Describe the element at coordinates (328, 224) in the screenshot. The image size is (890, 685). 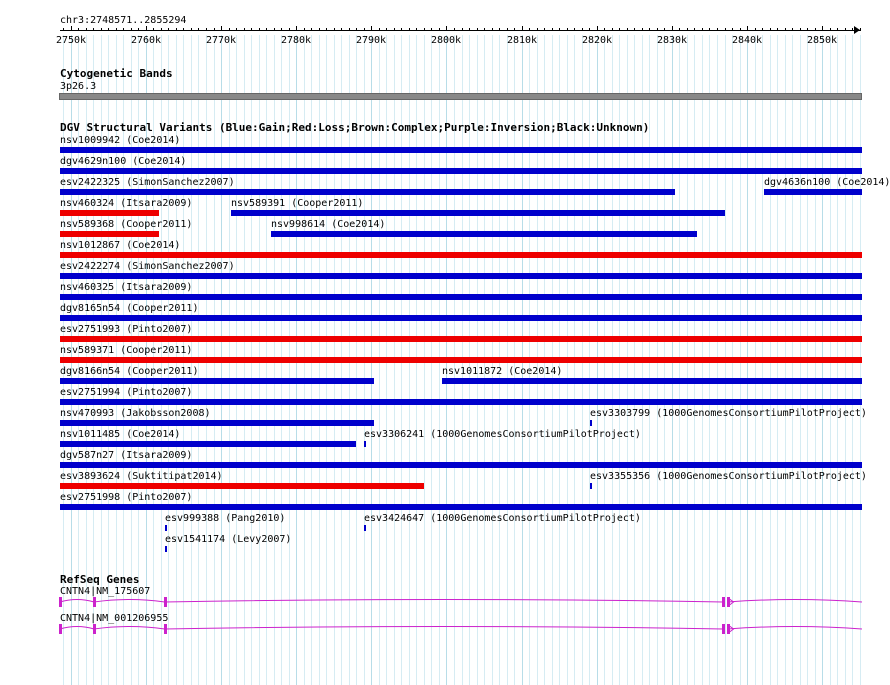
I see `variant-label: nsv998614 (Coe2014)` at that location.